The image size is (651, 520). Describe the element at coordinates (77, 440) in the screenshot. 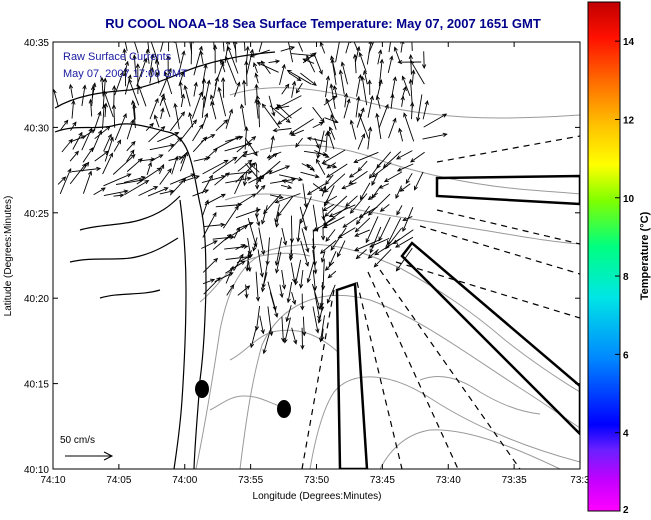

I see `scale-arrow-label: 50 cm/s` at that location.